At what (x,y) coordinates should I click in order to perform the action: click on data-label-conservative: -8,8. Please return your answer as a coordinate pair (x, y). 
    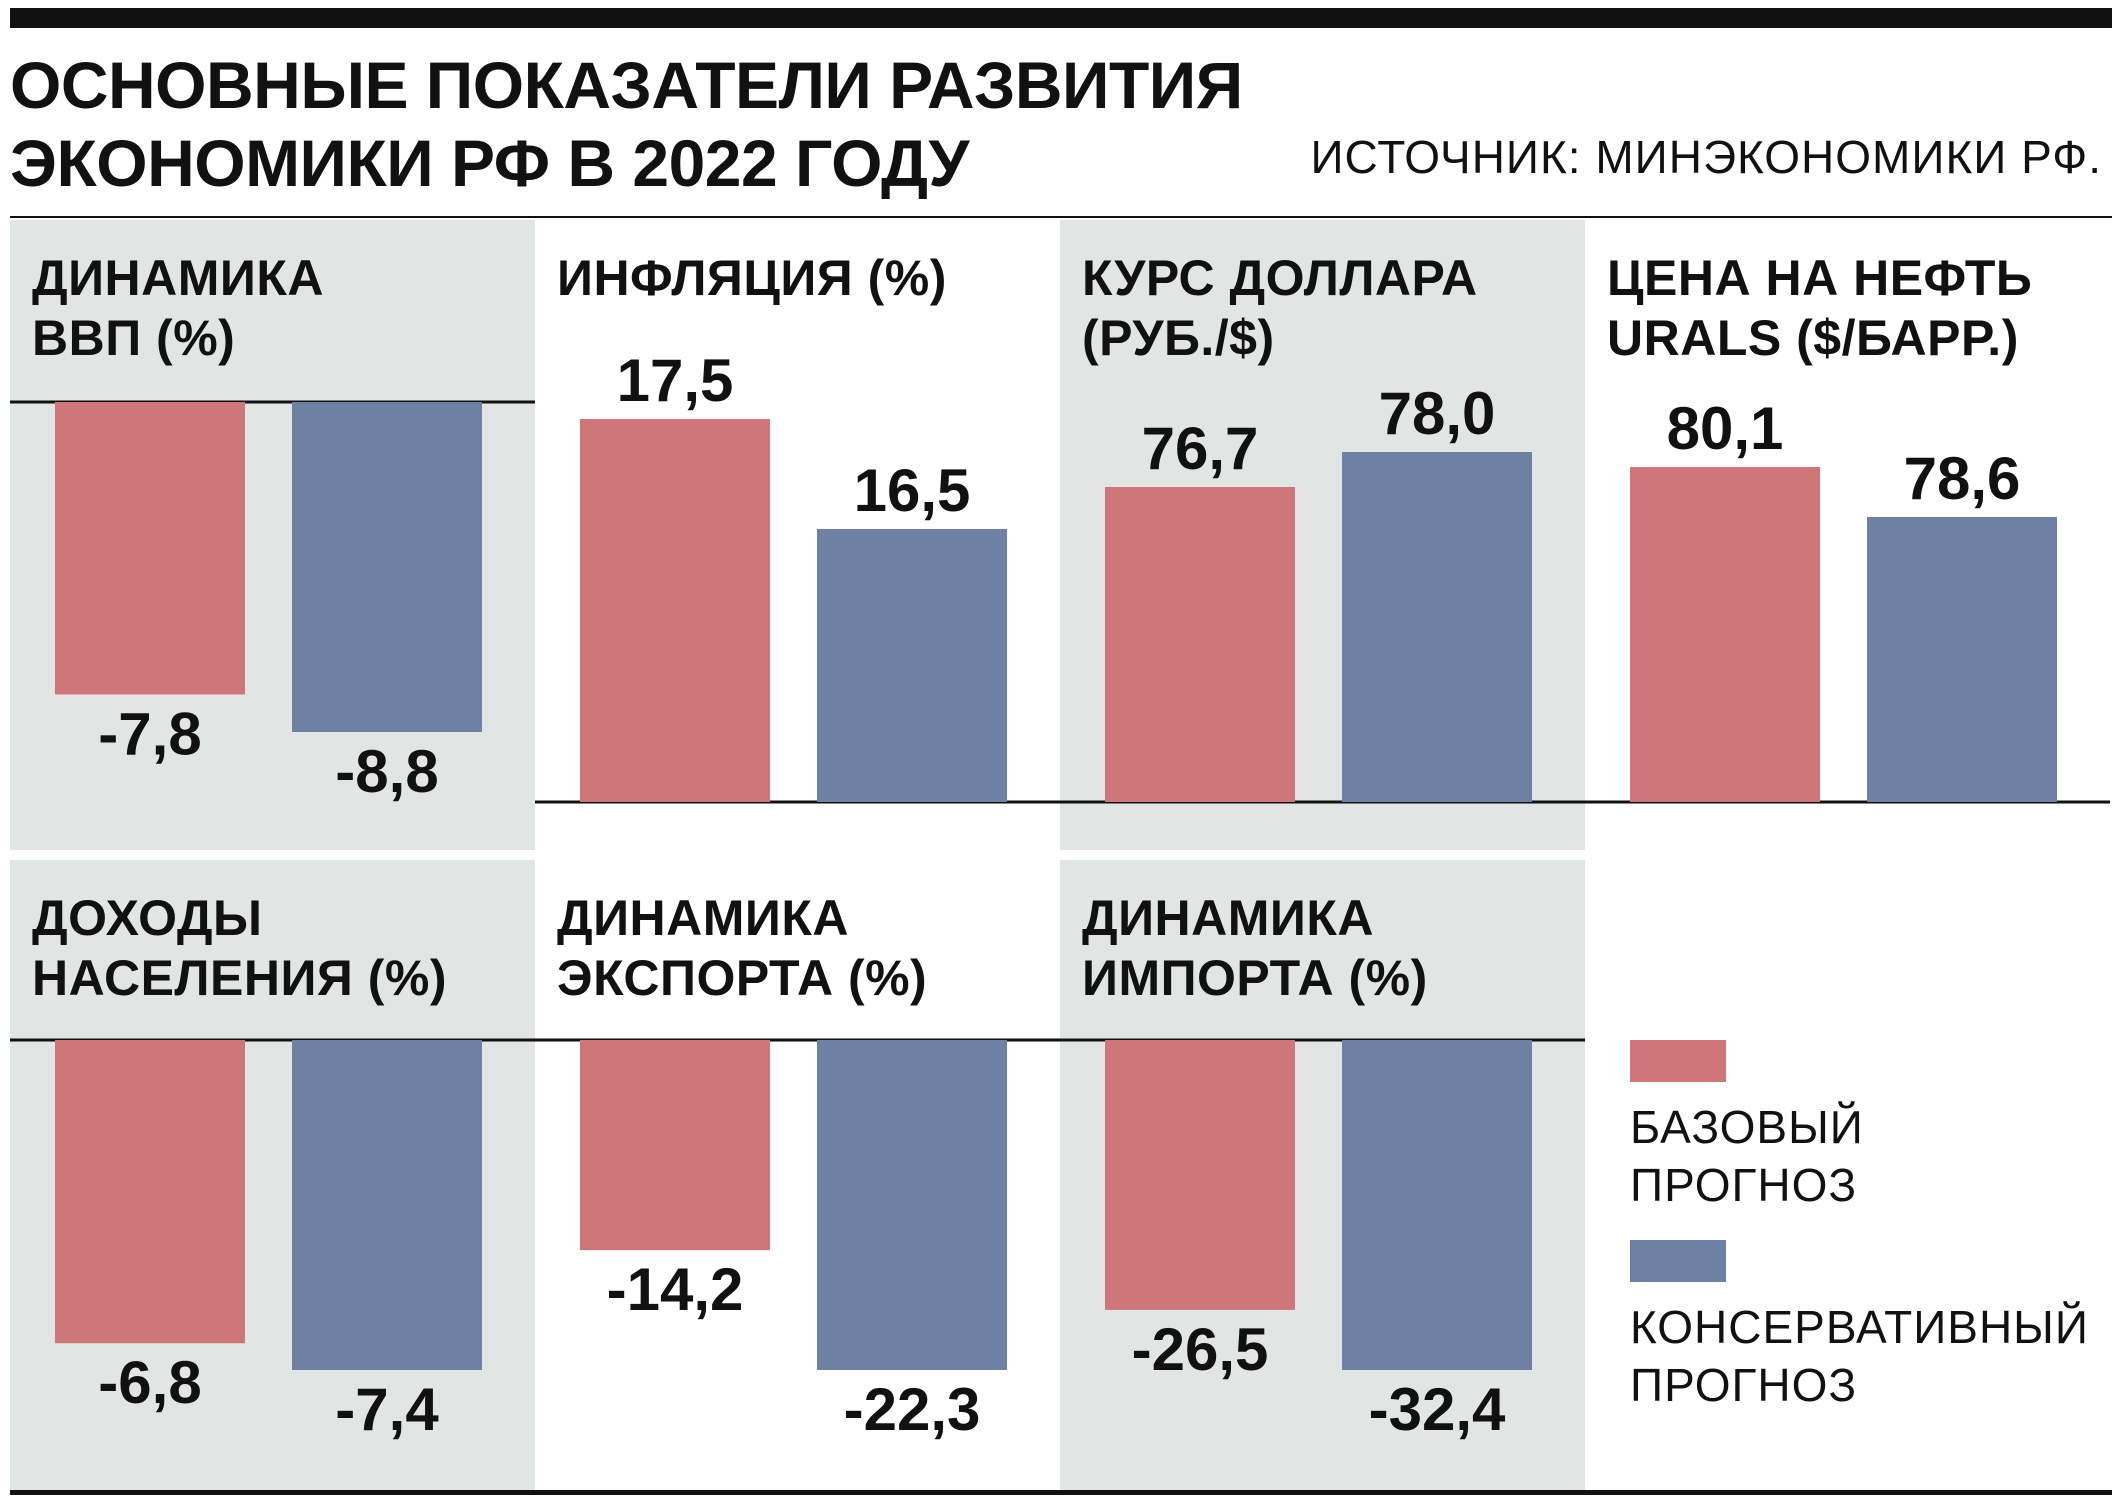
    Looking at the image, I should click on (386, 771).